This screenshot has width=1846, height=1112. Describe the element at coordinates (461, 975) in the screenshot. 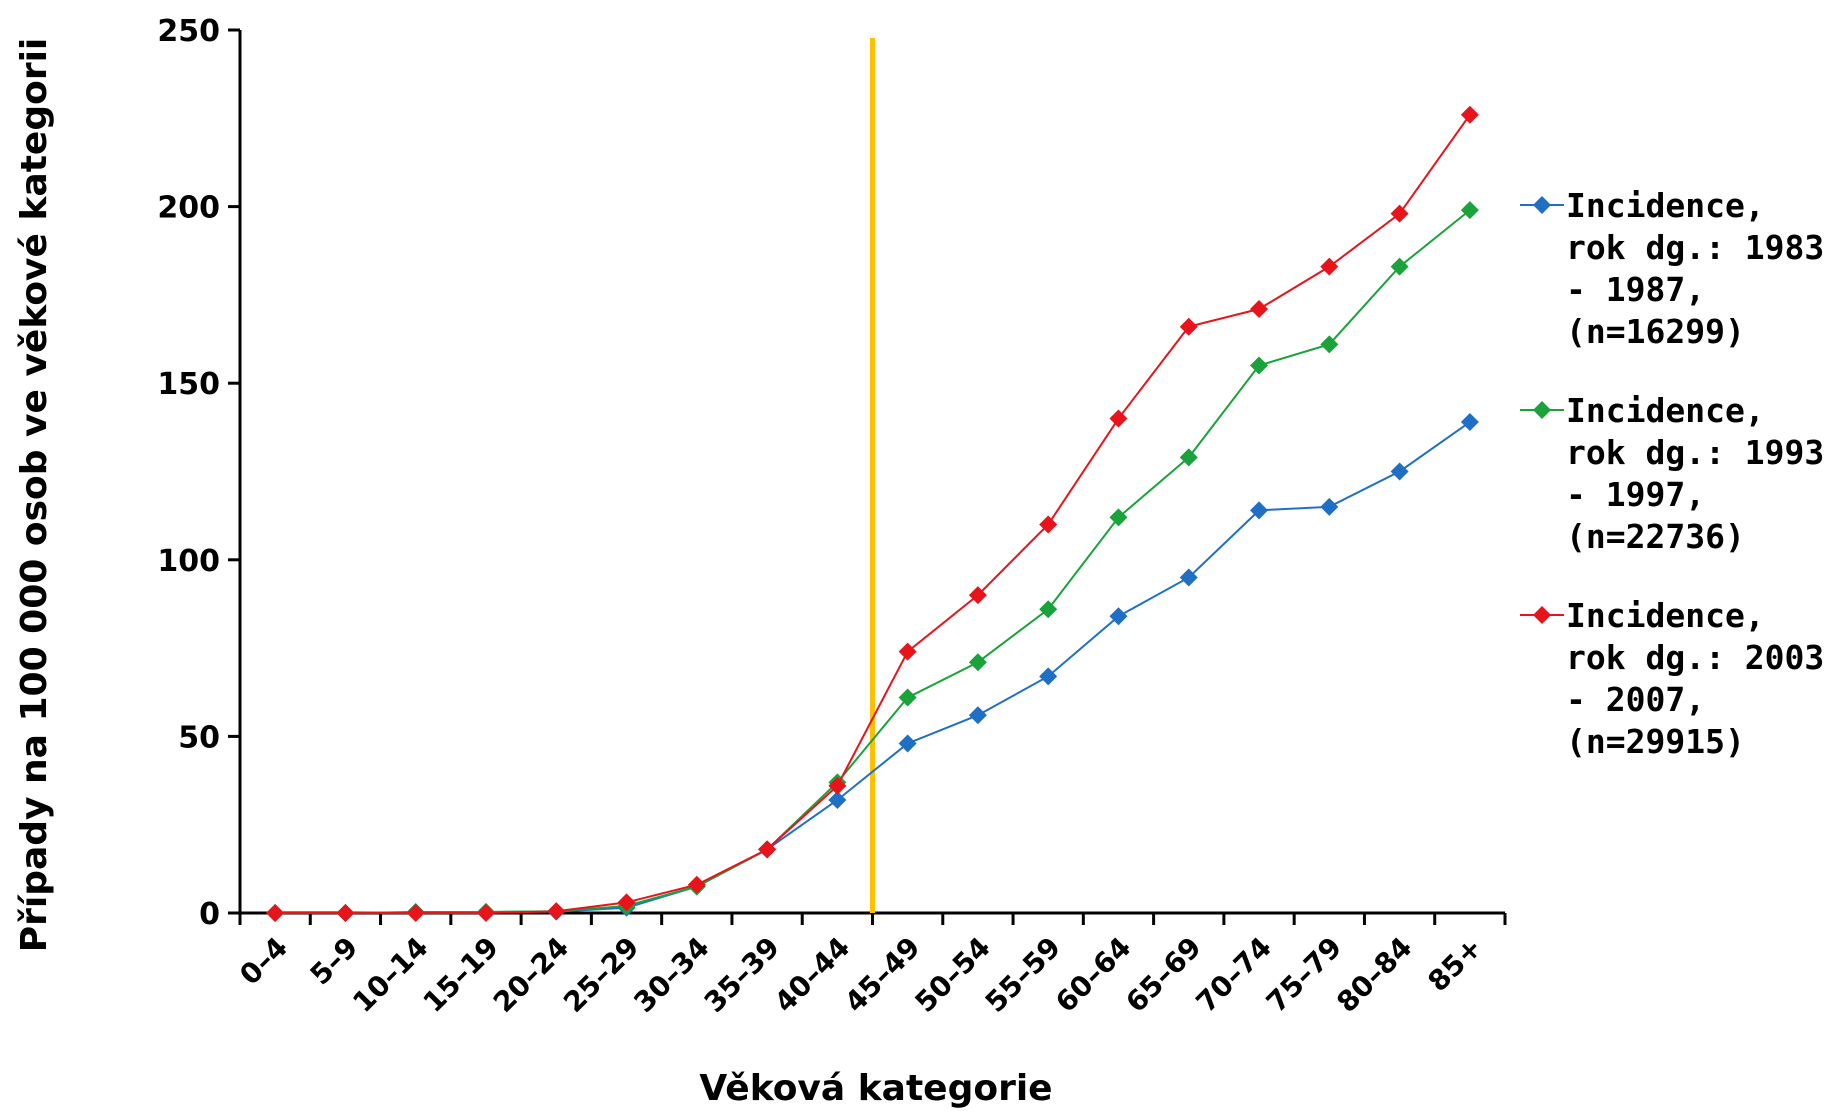

I see `x-tick-label: 15–19` at that location.